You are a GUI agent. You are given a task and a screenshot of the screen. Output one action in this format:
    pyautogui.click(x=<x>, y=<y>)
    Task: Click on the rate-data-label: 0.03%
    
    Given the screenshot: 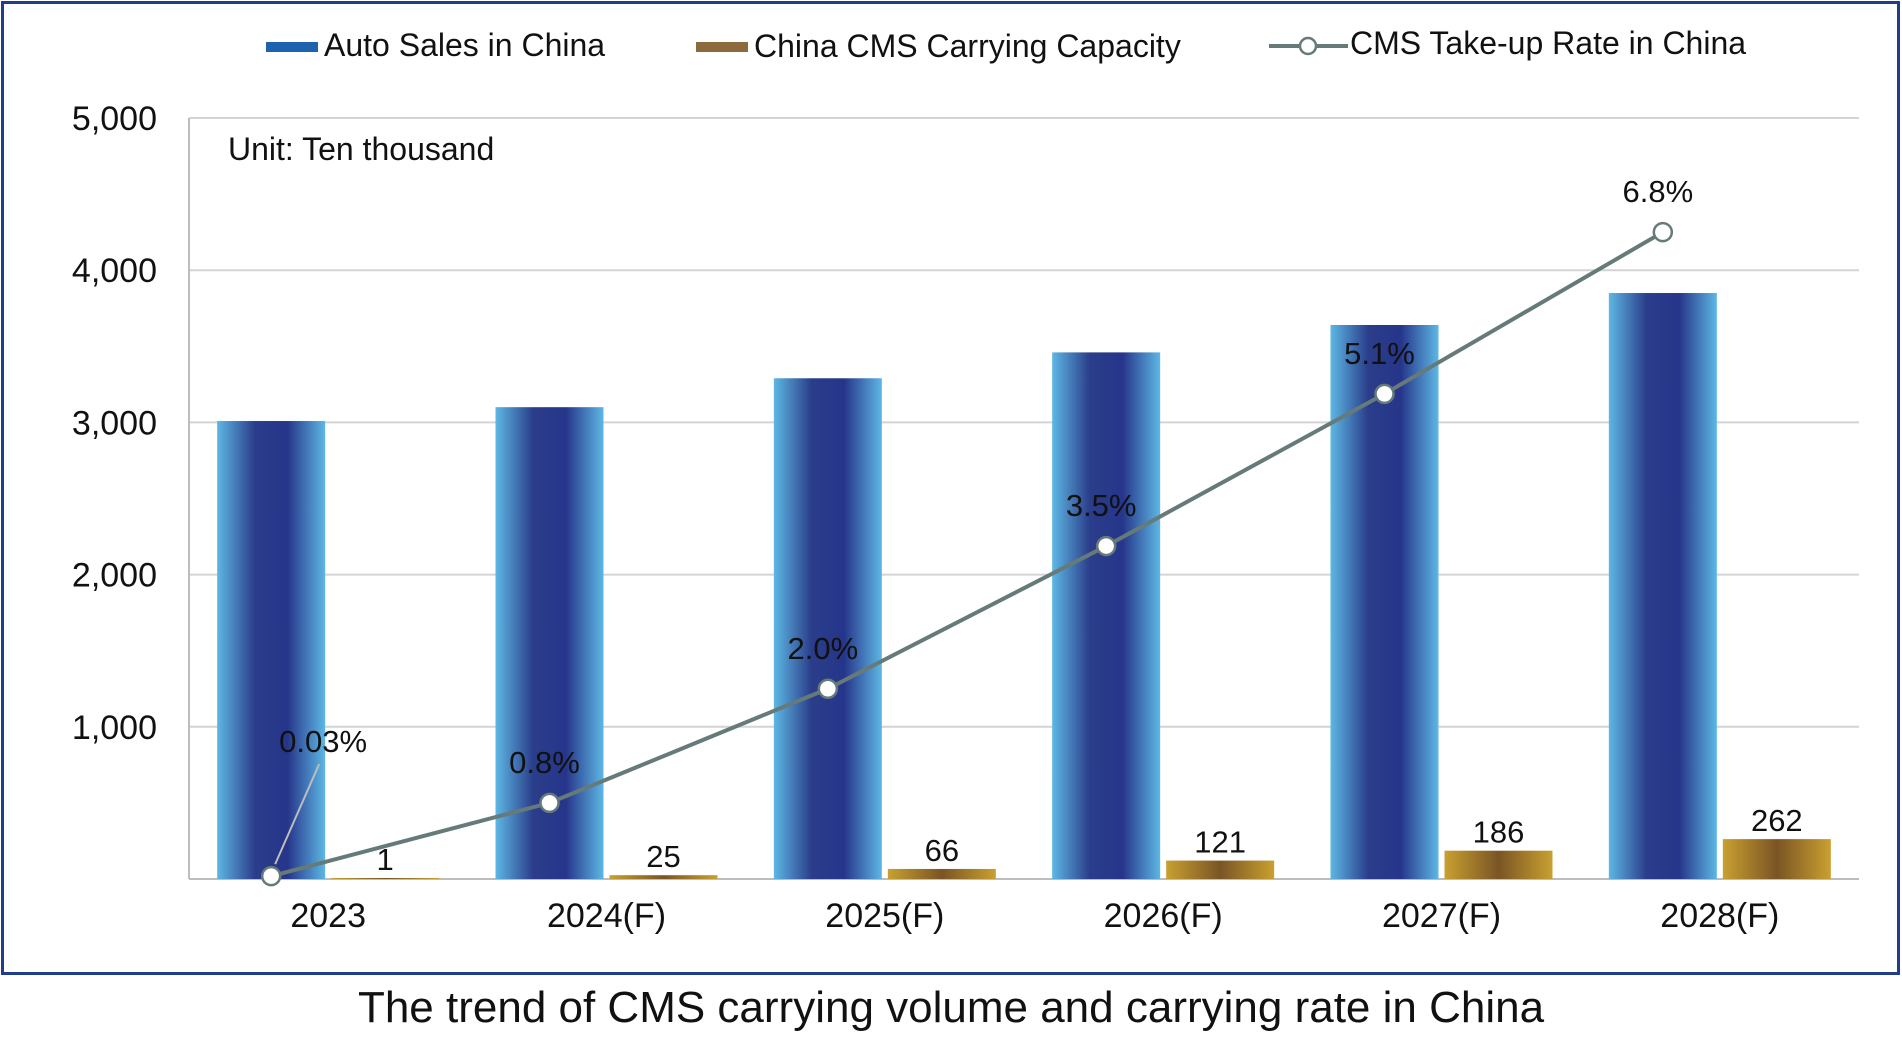 What is the action you would take?
    pyautogui.click(x=323, y=741)
    